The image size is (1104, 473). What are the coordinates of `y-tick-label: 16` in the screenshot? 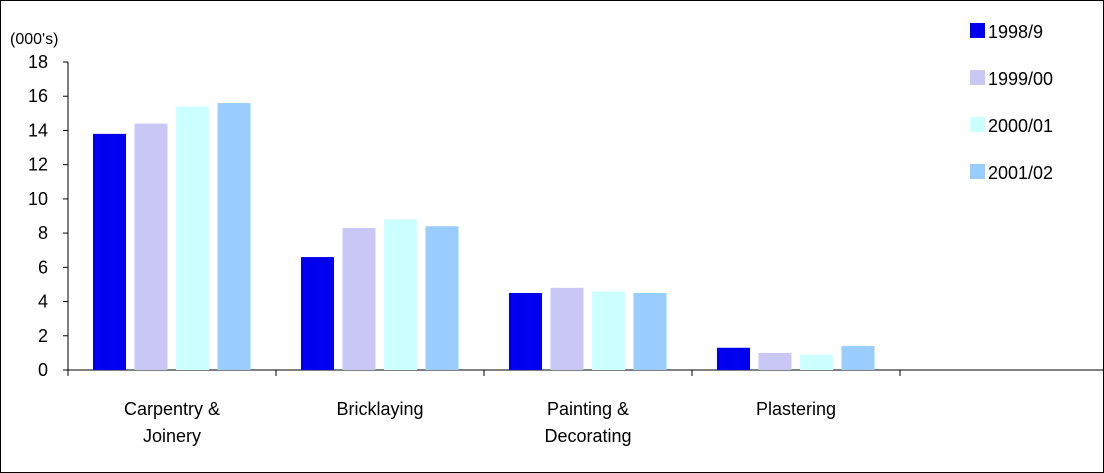 It's located at (38, 96).